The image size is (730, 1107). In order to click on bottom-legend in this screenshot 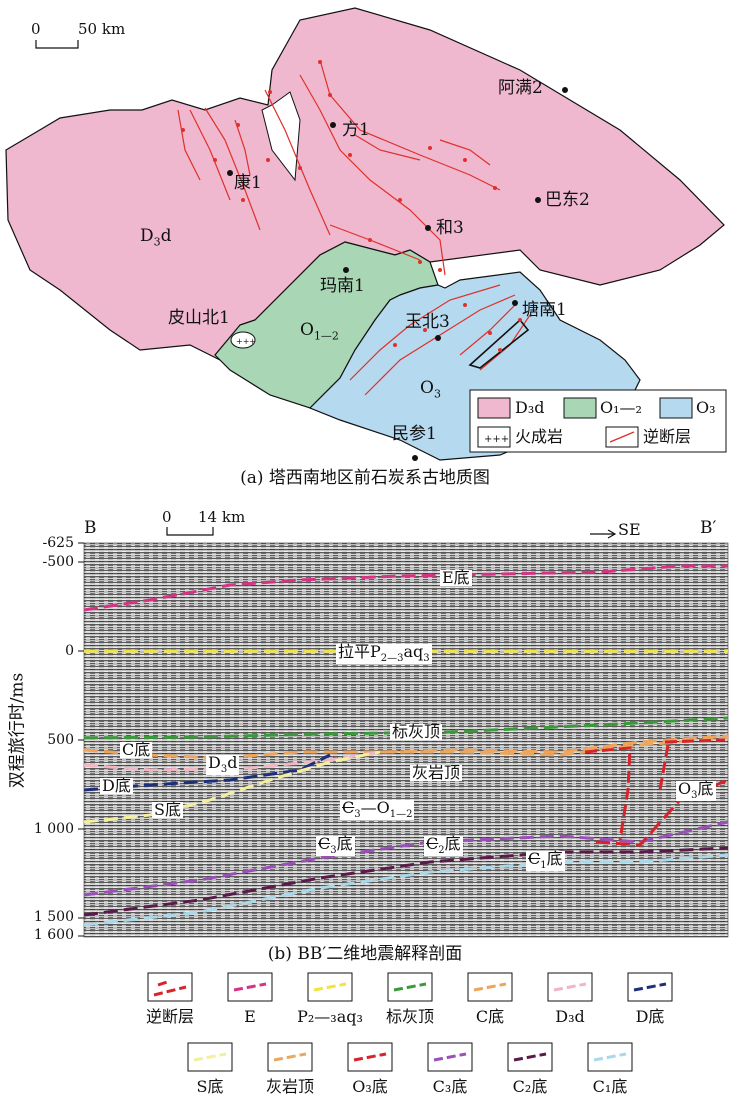, I will do `click(410, 1022)`.